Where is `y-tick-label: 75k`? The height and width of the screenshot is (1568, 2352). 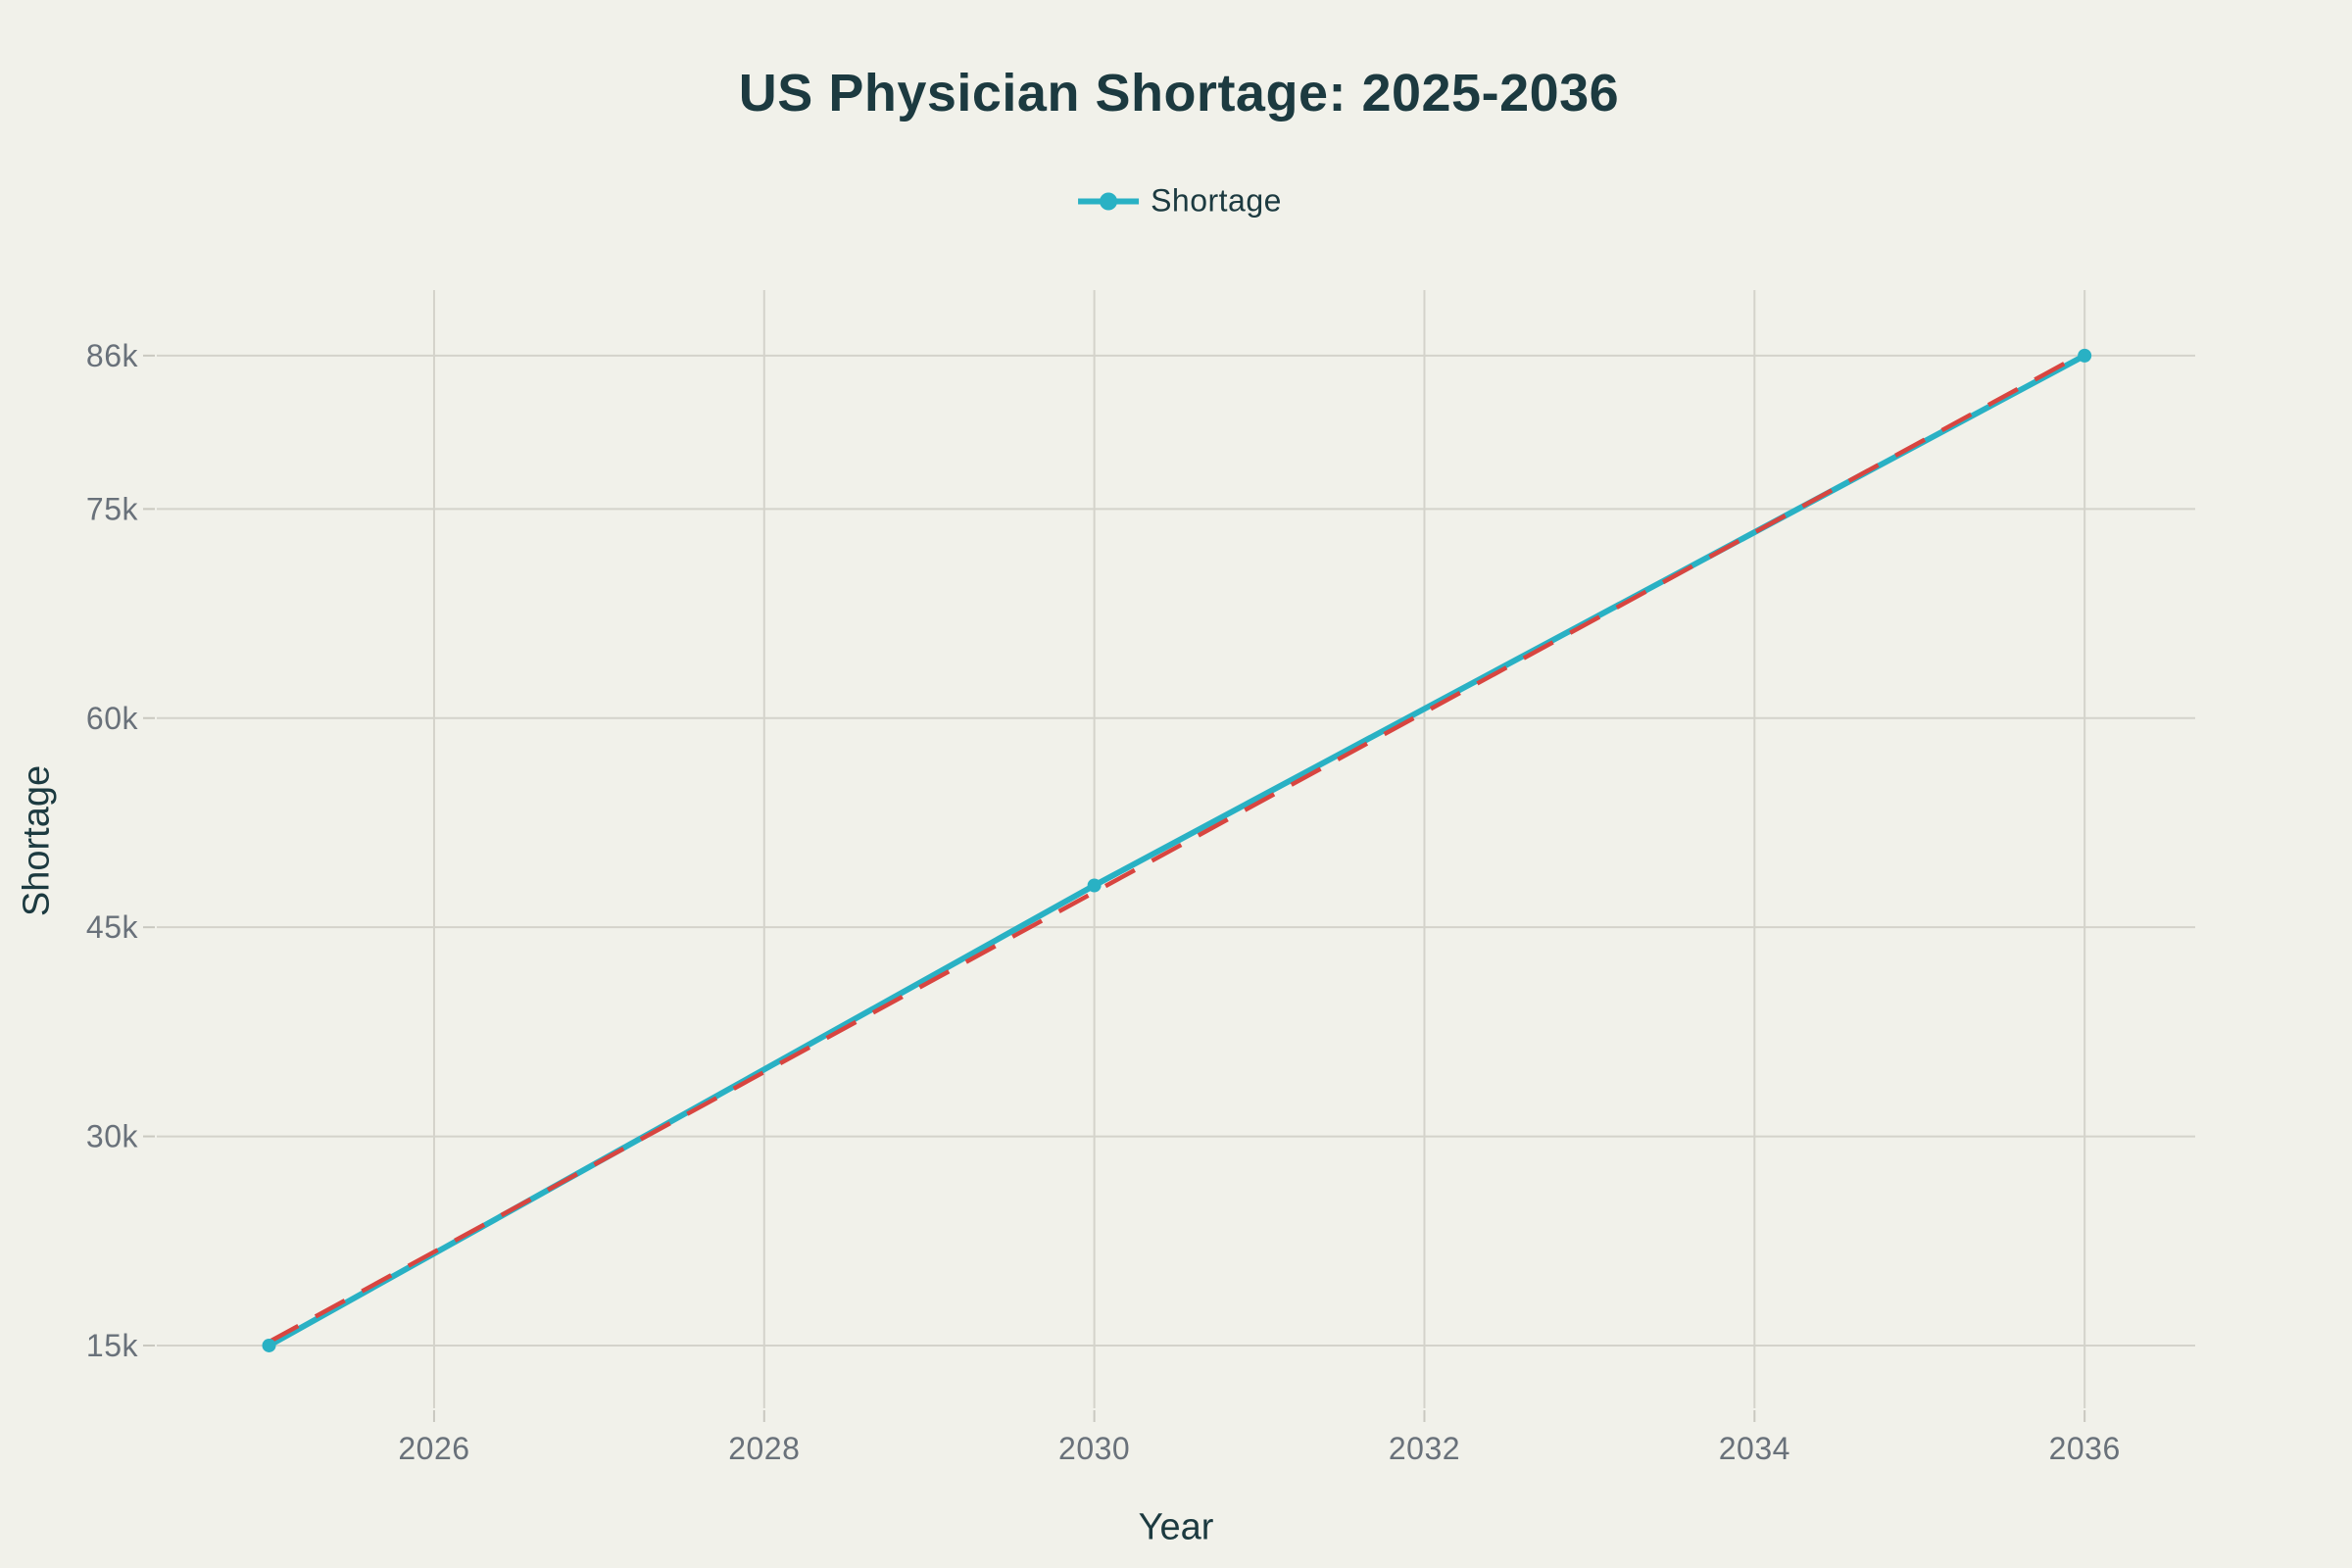
y-tick-label: 75k is located at coordinates (112, 508).